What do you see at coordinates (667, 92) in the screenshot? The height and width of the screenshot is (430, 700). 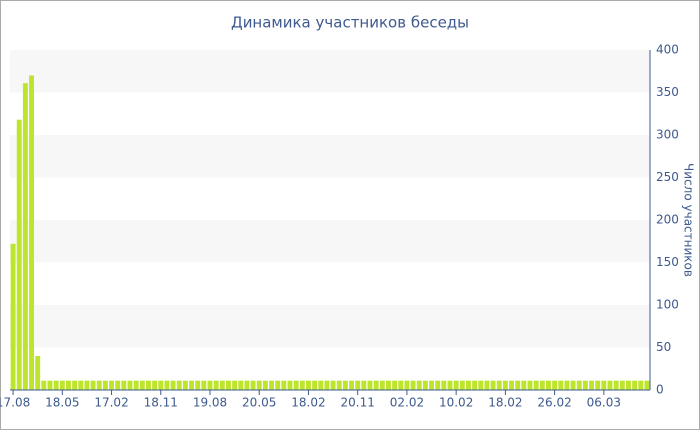 I see `y-tick-label: 350` at bounding box center [667, 92].